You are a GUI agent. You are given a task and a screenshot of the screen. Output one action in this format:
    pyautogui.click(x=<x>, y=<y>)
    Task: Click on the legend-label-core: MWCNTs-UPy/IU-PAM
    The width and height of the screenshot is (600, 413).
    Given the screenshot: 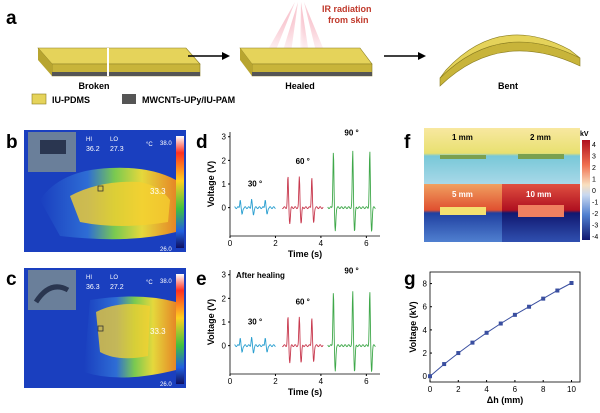 What is the action you would take?
    pyautogui.click(x=188, y=100)
    